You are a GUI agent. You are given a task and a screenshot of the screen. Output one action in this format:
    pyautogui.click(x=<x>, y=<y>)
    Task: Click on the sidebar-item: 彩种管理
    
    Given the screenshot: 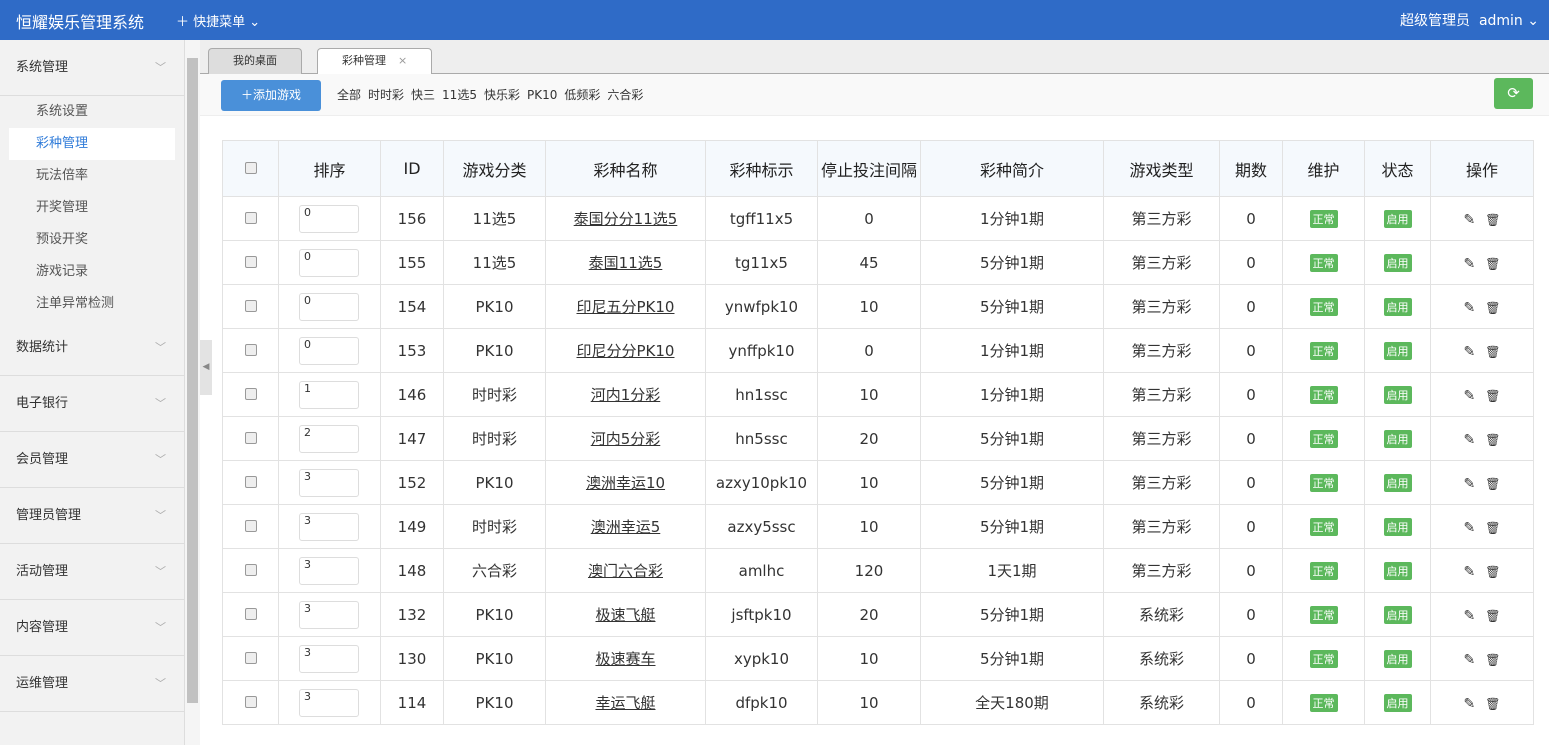 What is the action you would take?
    pyautogui.click(x=92, y=144)
    